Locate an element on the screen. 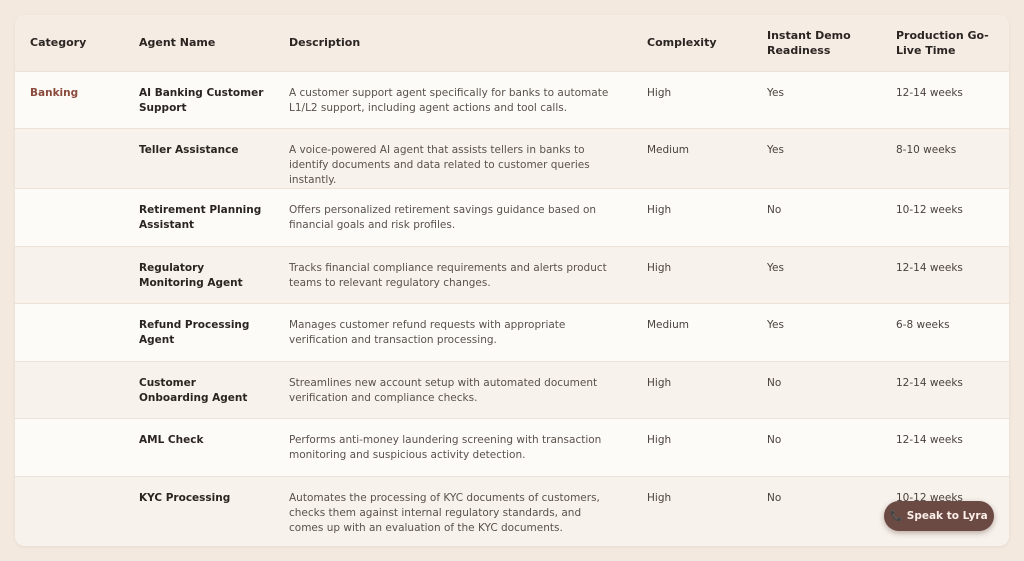  row-agent-name: KYC Processing is located at coordinates (185, 497).